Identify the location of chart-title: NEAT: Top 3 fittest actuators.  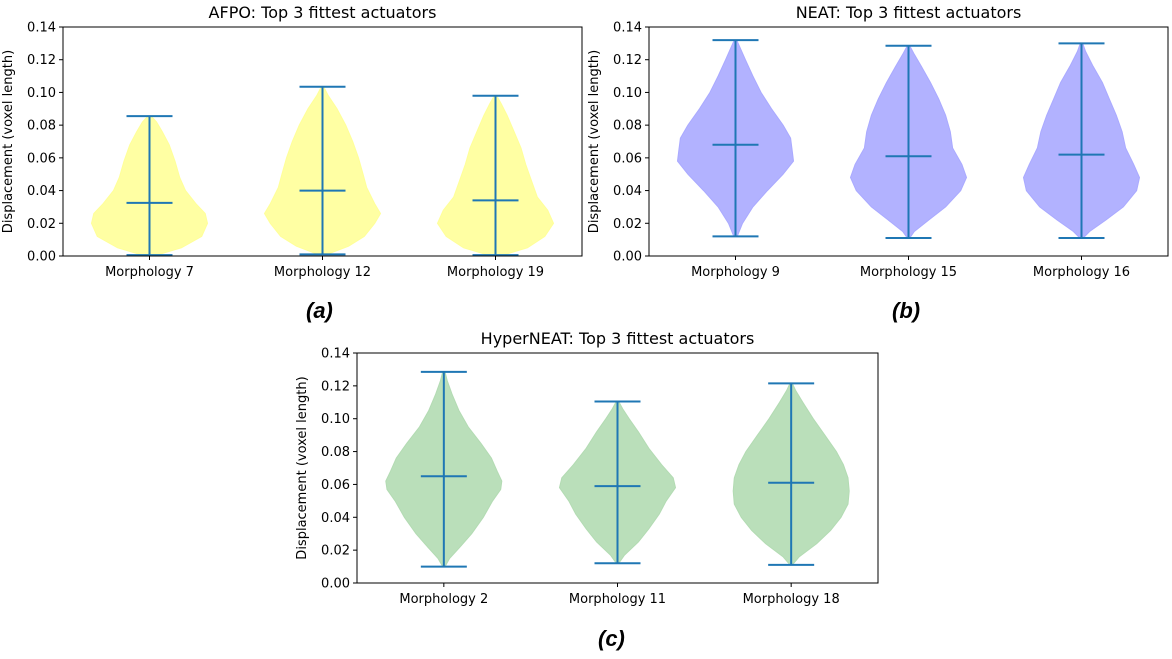
(909, 12).